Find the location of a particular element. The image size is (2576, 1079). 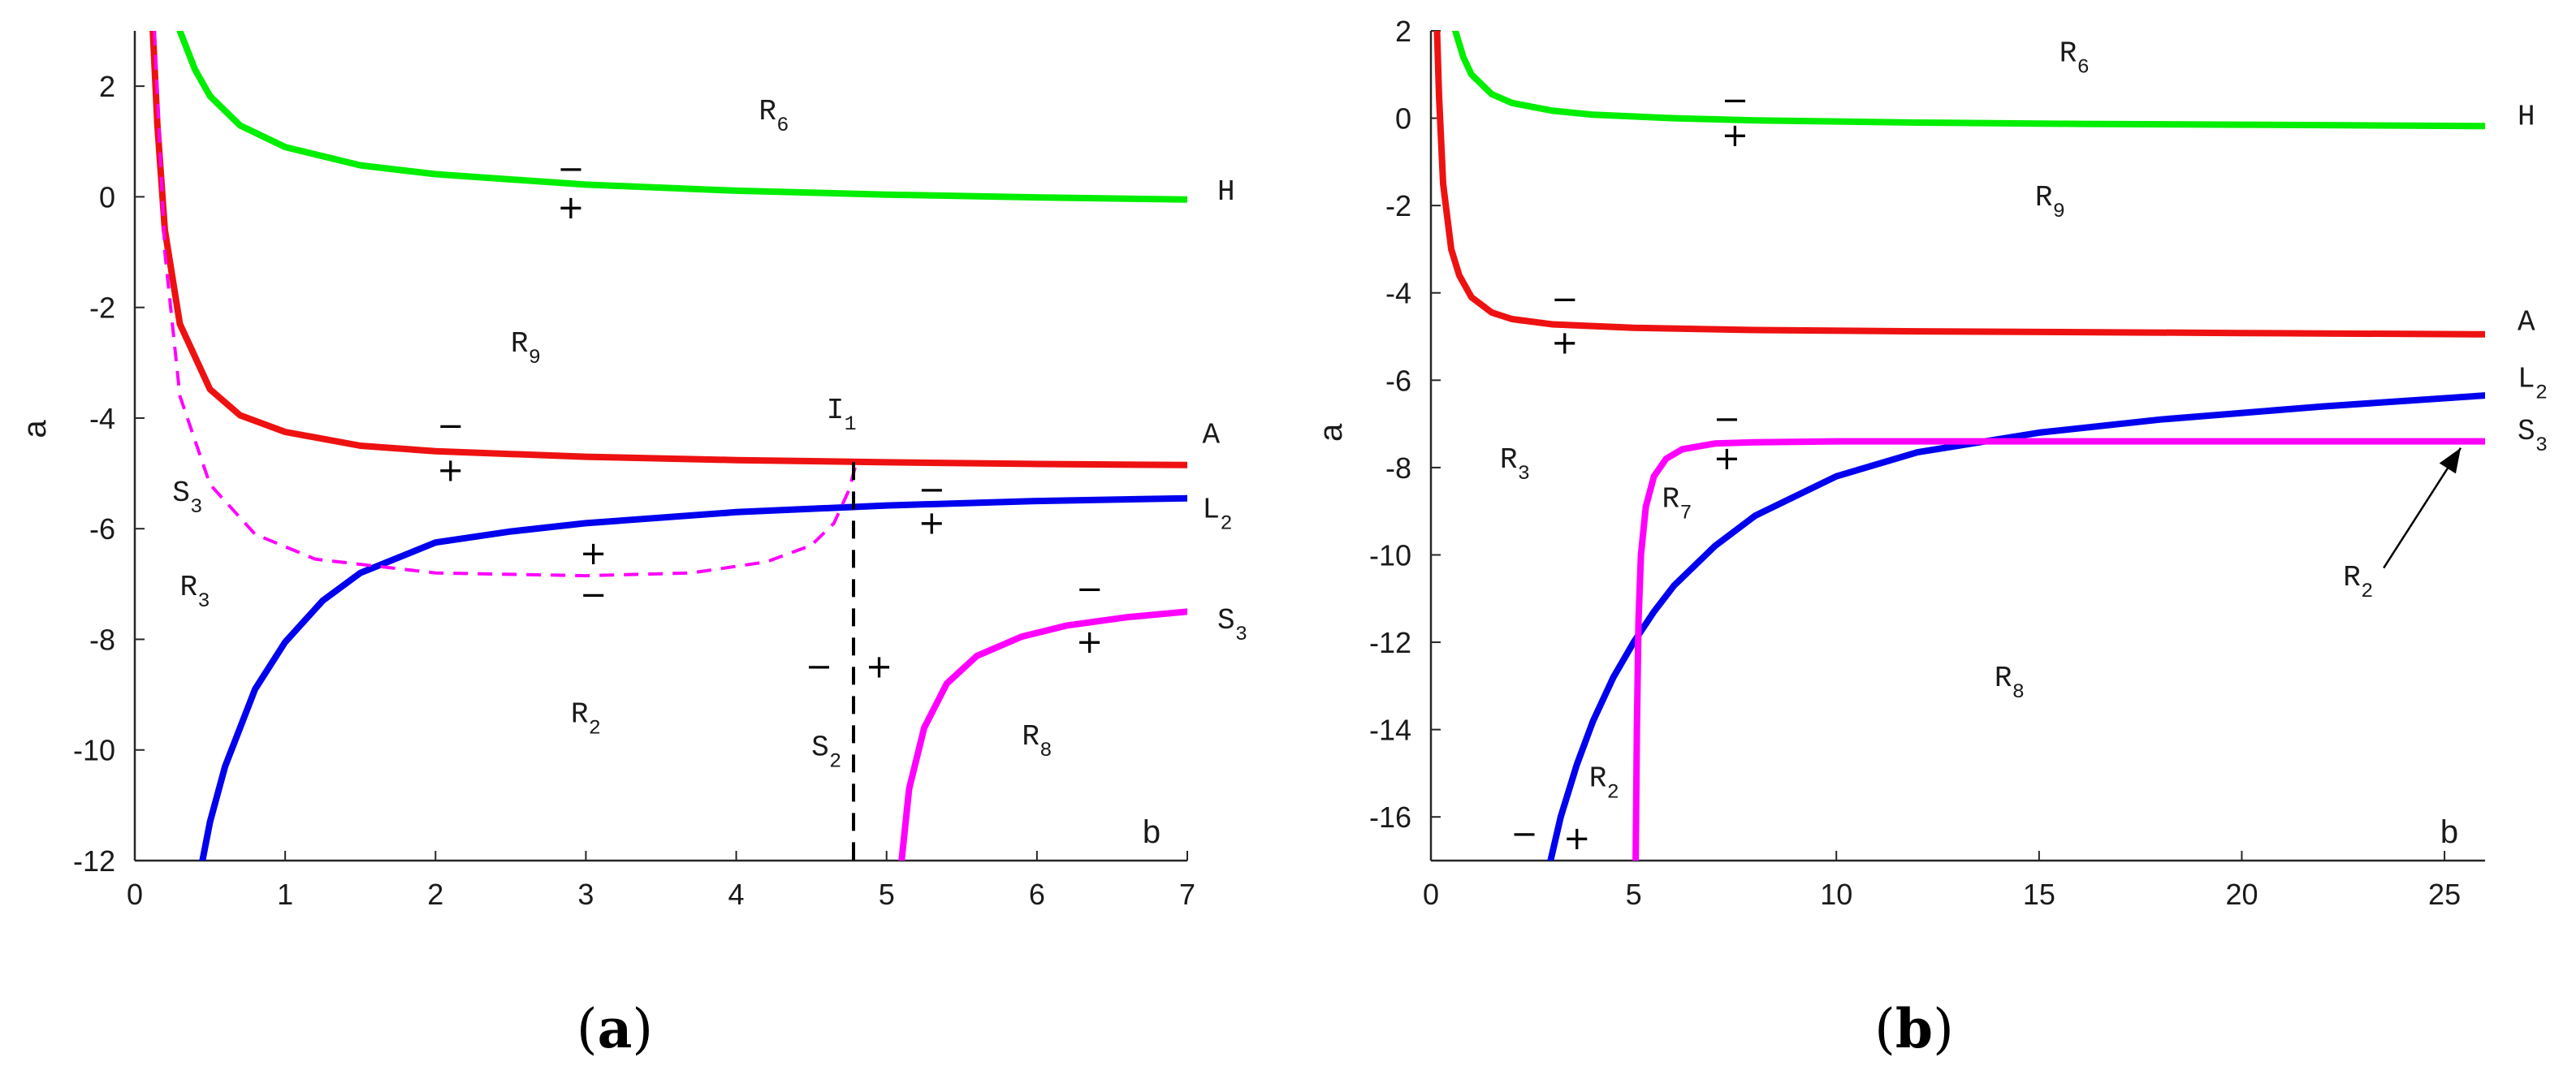

x-tick-label: 10 is located at coordinates (1836, 894).